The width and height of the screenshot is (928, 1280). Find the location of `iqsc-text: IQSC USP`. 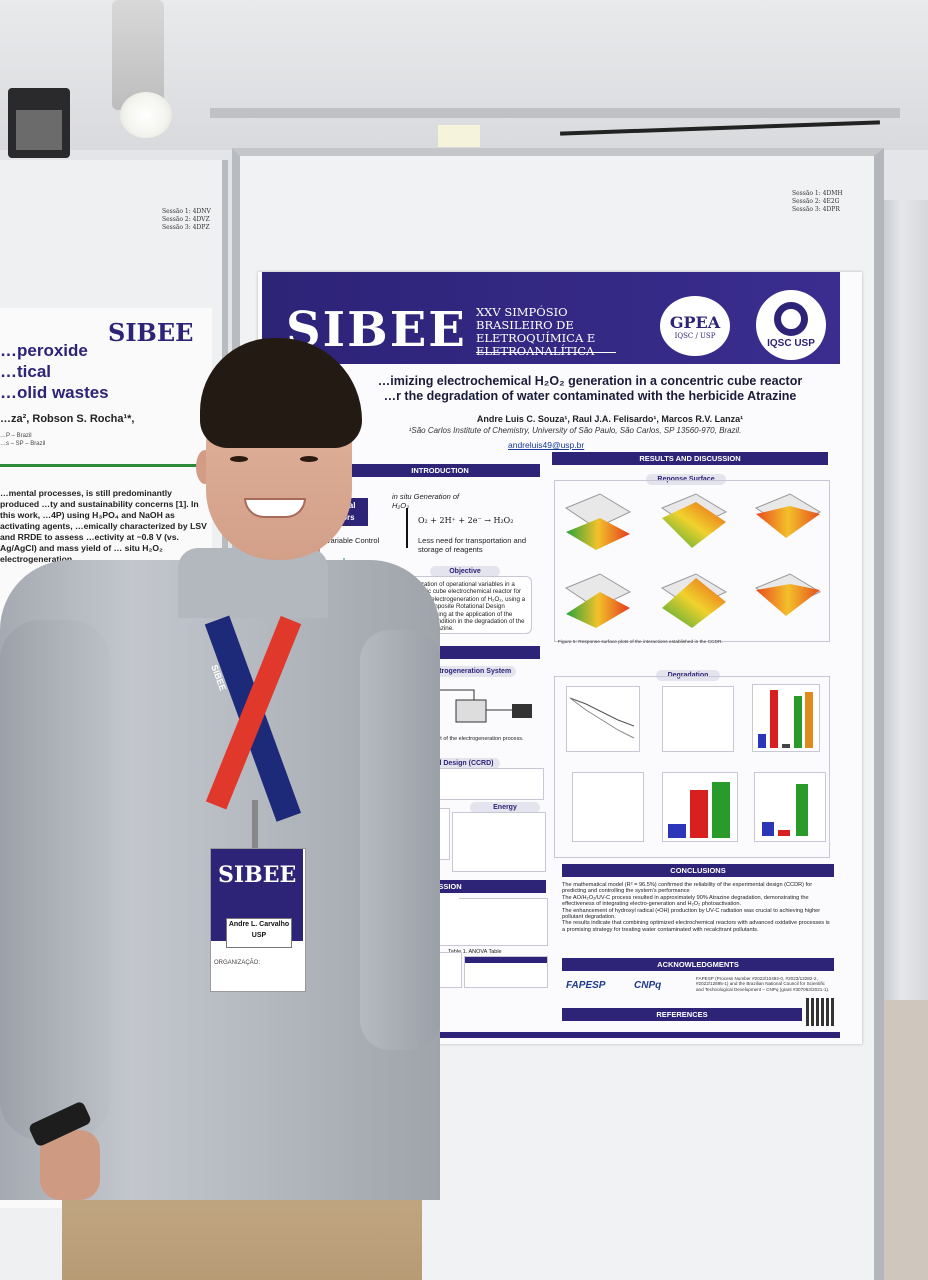

iqsc-text: IQSC USP is located at coordinates (791, 343).